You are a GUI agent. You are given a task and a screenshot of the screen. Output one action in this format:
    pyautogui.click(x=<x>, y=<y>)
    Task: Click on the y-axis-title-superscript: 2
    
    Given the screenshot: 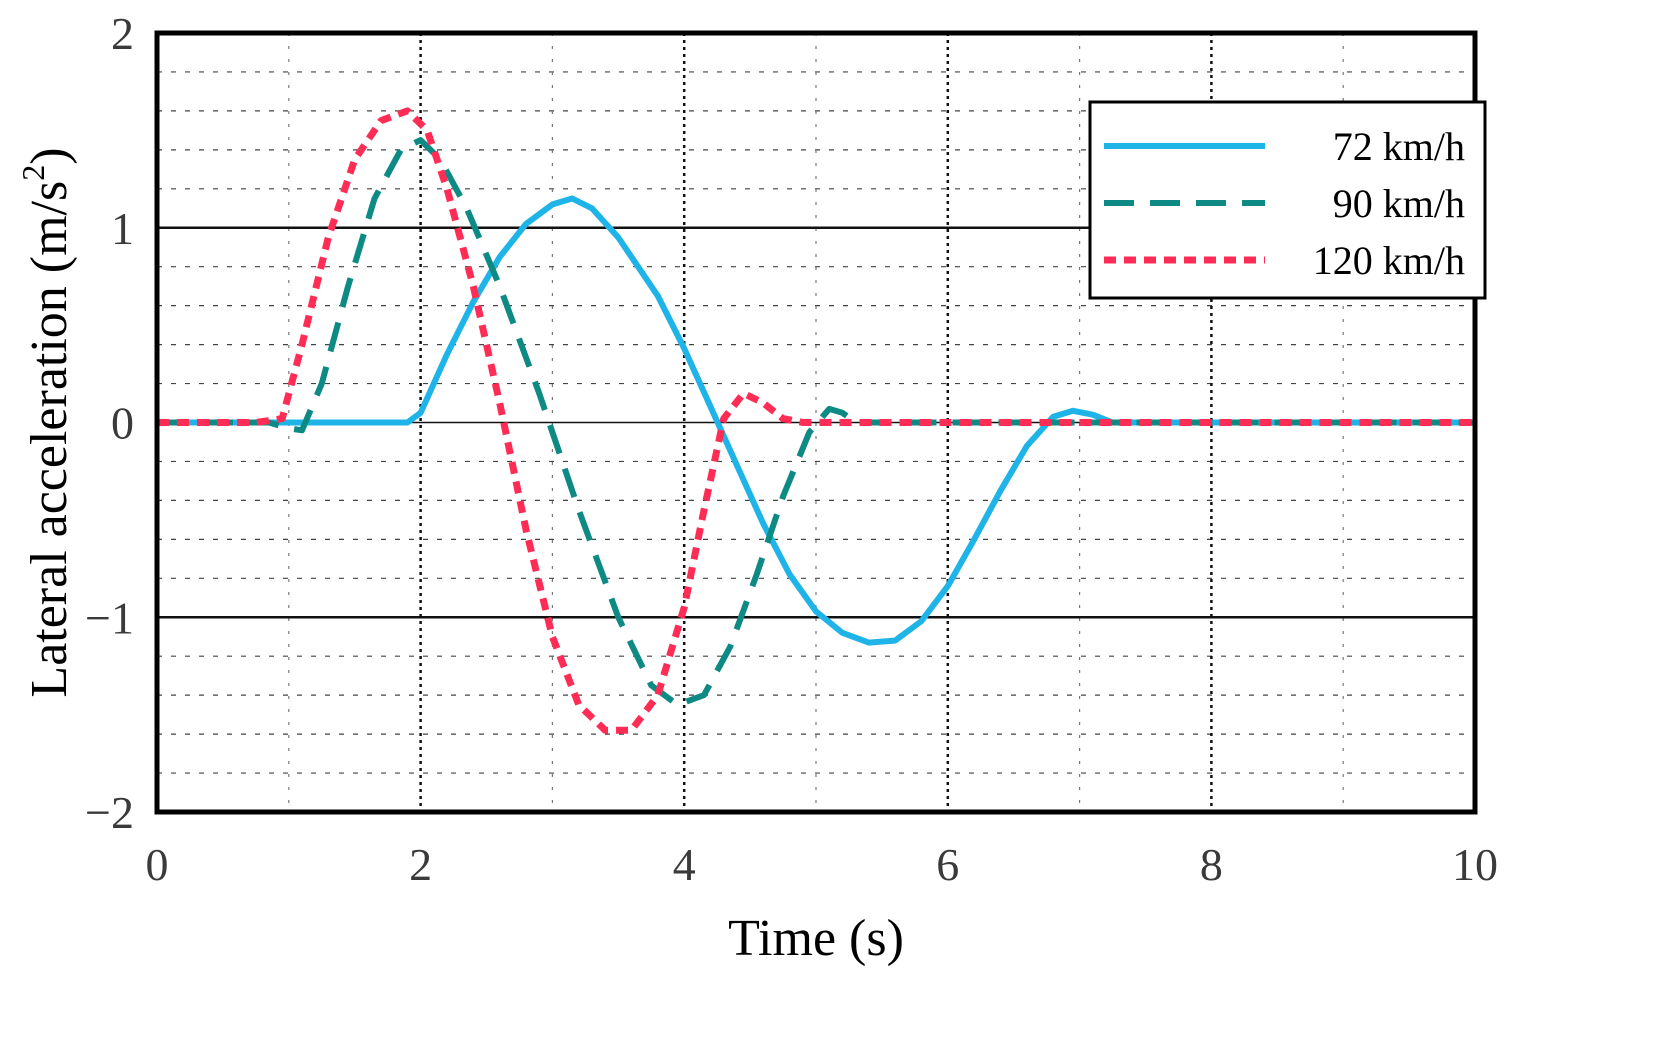 What is the action you would take?
    pyautogui.click(x=33, y=173)
    